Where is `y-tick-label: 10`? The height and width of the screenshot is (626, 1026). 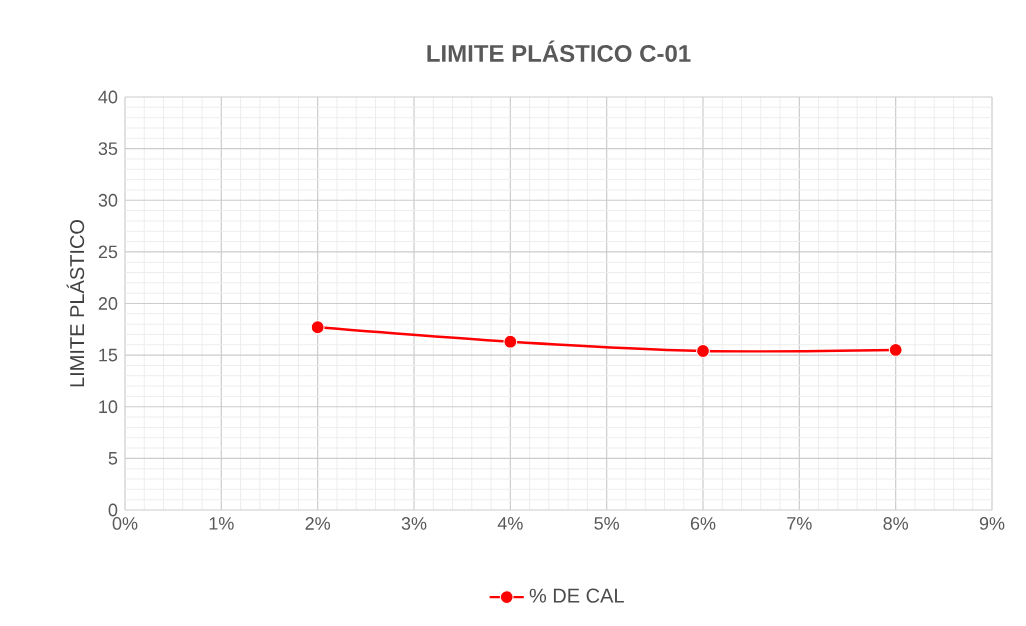 y-tick-label: 10 is located at coordinates (108, 407).